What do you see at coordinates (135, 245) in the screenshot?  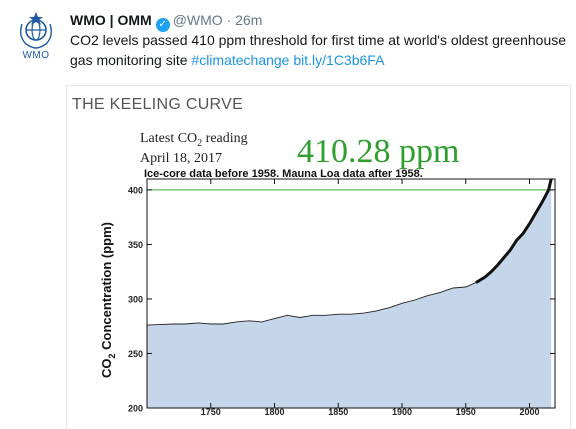 I see `y-tick-label: 350` at bounding box center [135, 245].